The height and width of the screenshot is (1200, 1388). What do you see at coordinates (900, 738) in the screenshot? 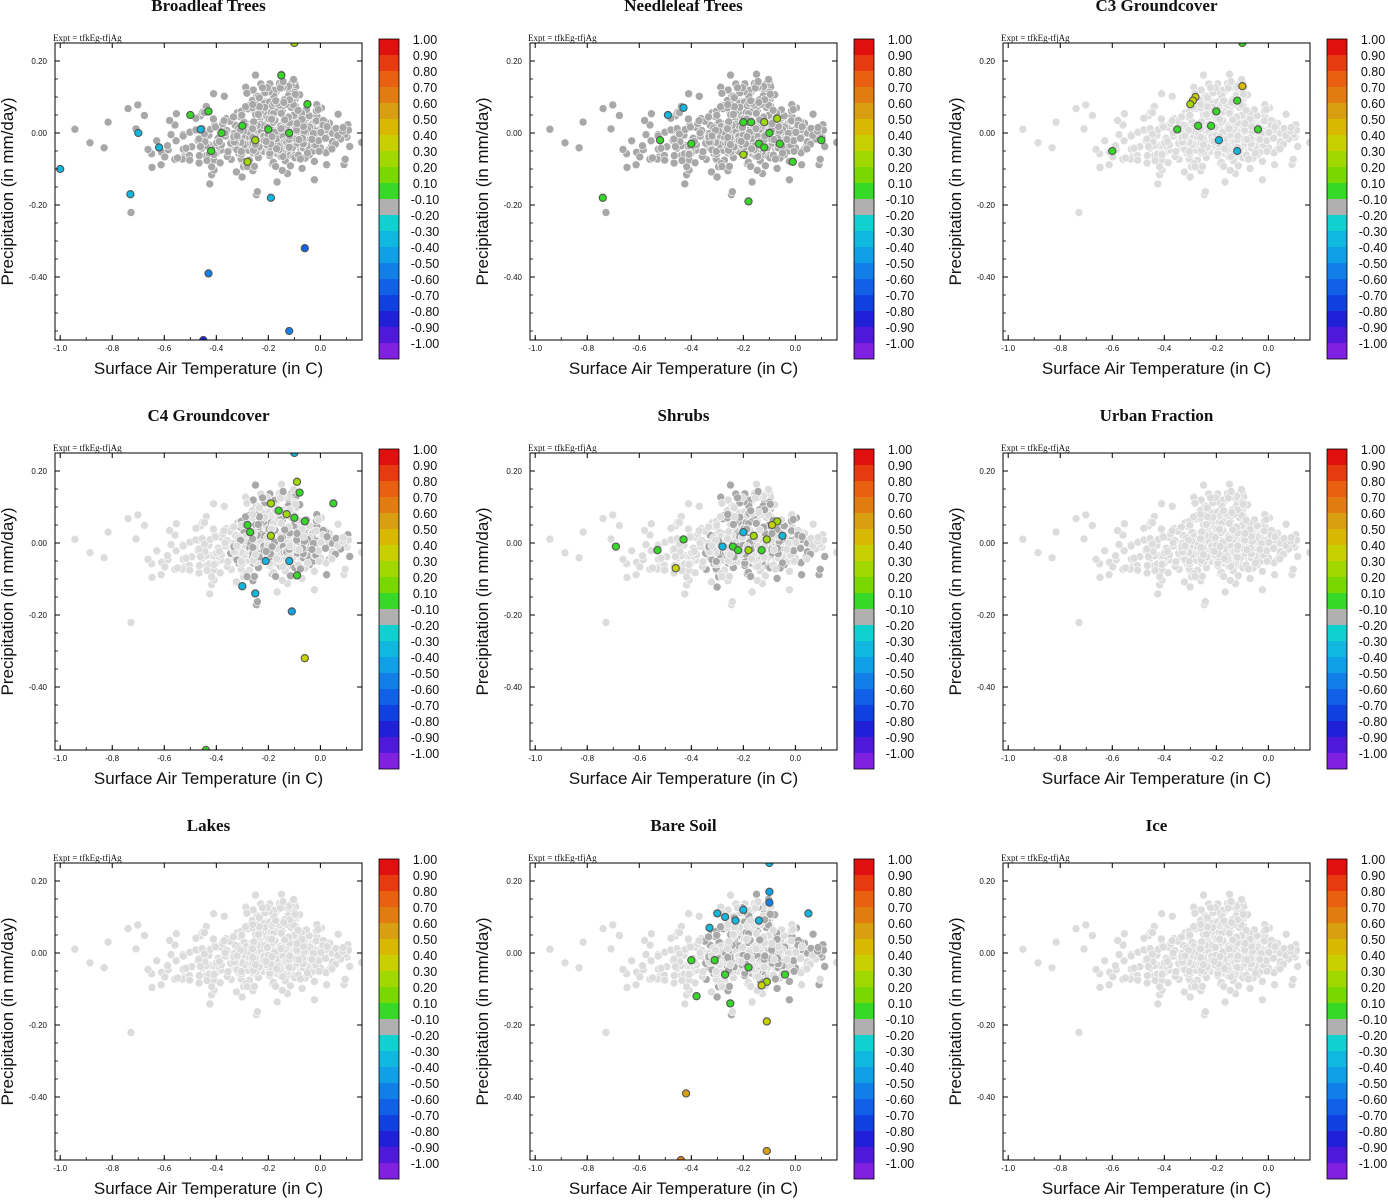
I see `colorbar-level-label: -0.90` at bounding box center [900, 738].